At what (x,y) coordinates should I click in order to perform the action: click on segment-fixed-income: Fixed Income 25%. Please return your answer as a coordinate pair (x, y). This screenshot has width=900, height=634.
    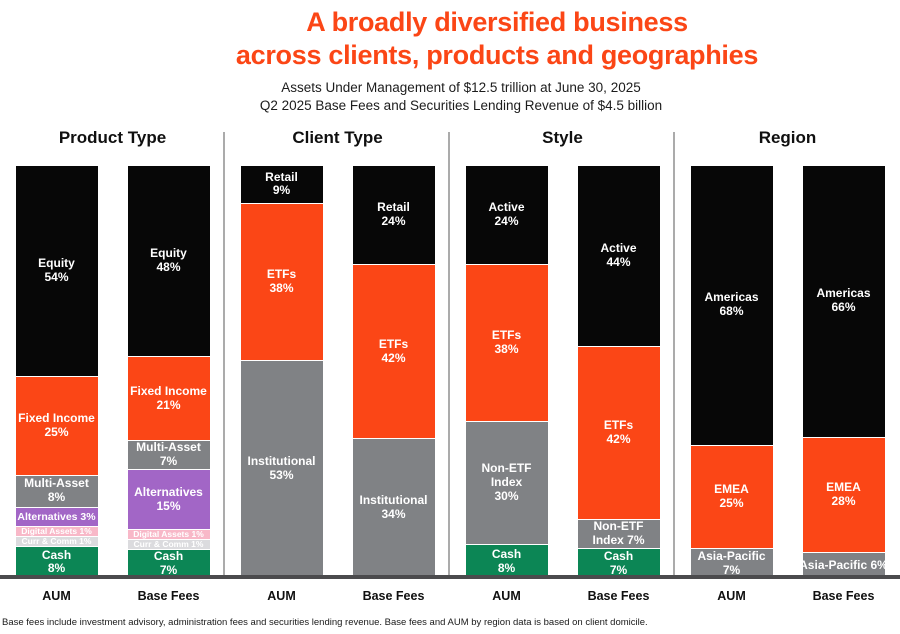
    Looking at the image, I should click on (56, 425).